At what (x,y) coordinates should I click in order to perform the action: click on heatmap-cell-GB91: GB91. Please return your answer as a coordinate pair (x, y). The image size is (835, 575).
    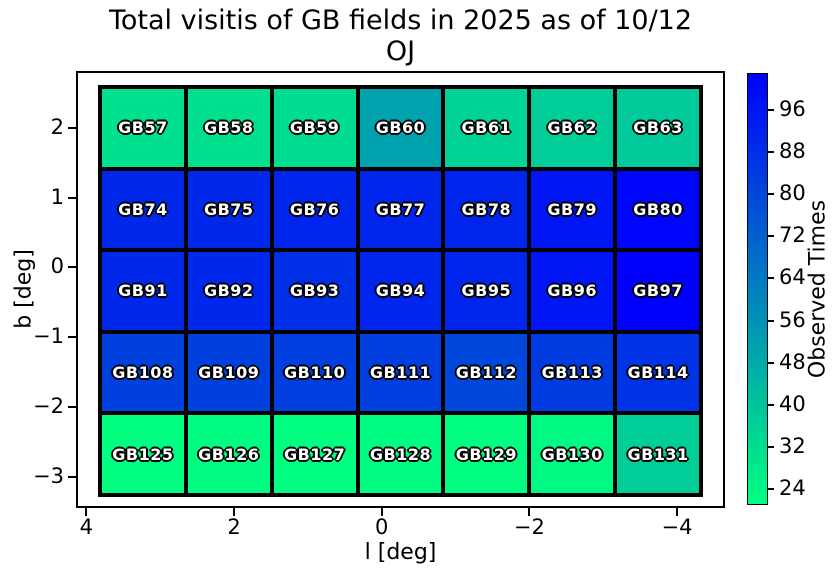
    Looking at the image, I should click on (143, 291).